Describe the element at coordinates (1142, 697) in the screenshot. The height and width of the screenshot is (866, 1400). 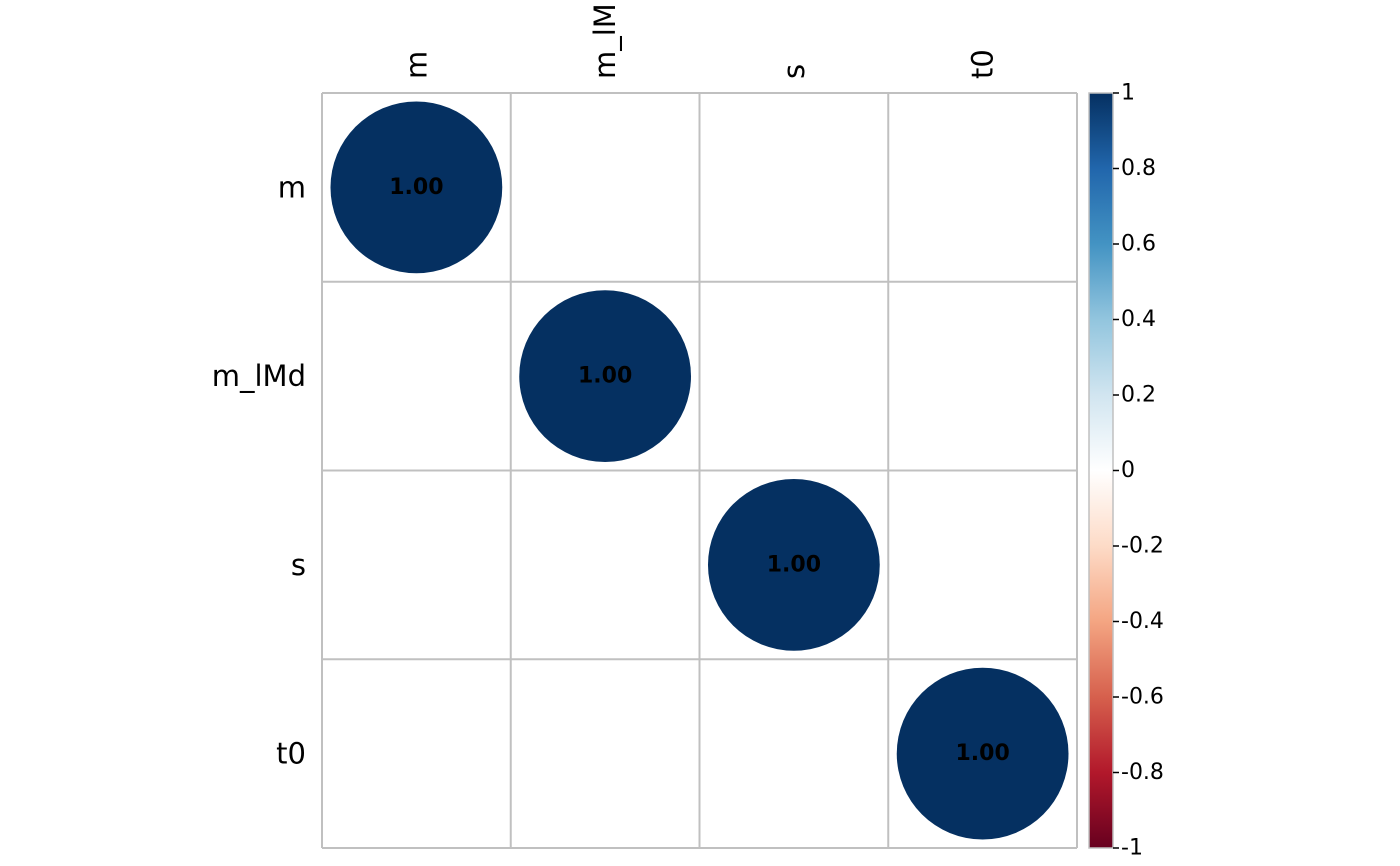
I see `colorbar-tick-label: -0.6` at that location.